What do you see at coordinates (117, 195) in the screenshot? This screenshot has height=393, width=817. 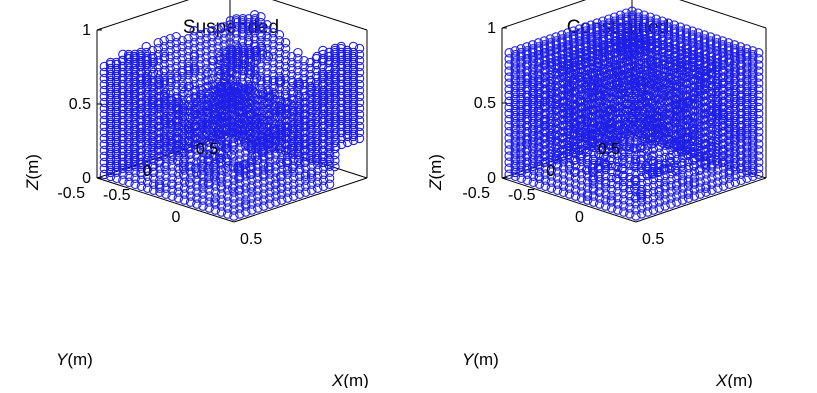 I see `x-tick-label: -0.5` at bounding box center [117, 195].